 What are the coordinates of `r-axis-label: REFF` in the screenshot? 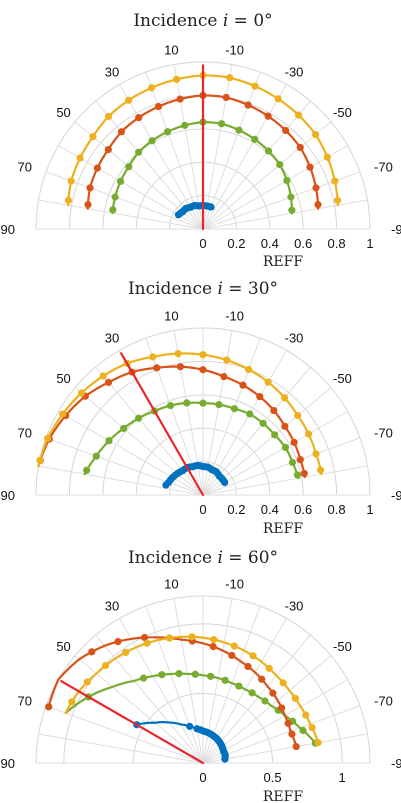 It's located at (283, 796).